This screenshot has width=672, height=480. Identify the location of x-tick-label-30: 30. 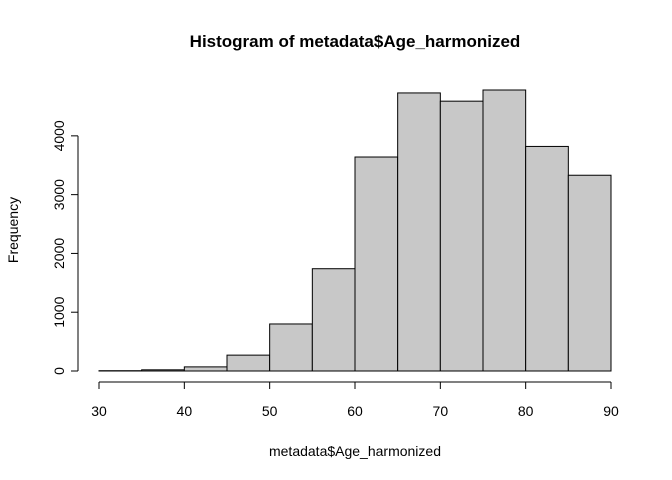
(99, 411).